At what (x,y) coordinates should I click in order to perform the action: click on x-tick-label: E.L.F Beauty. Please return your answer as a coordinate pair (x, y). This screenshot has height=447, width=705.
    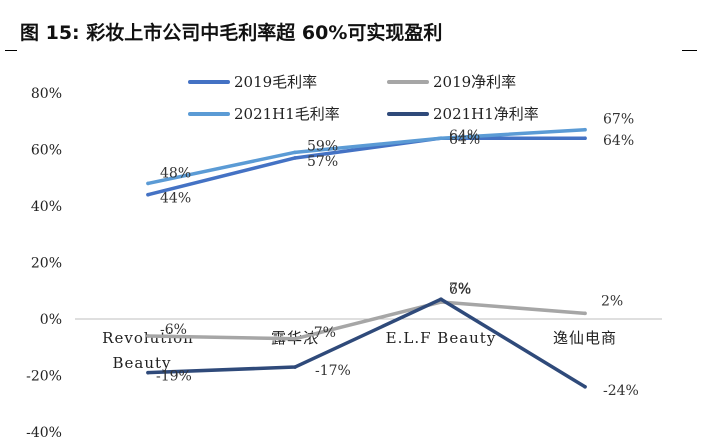
    Looking at the image, I should click on (441, 338).